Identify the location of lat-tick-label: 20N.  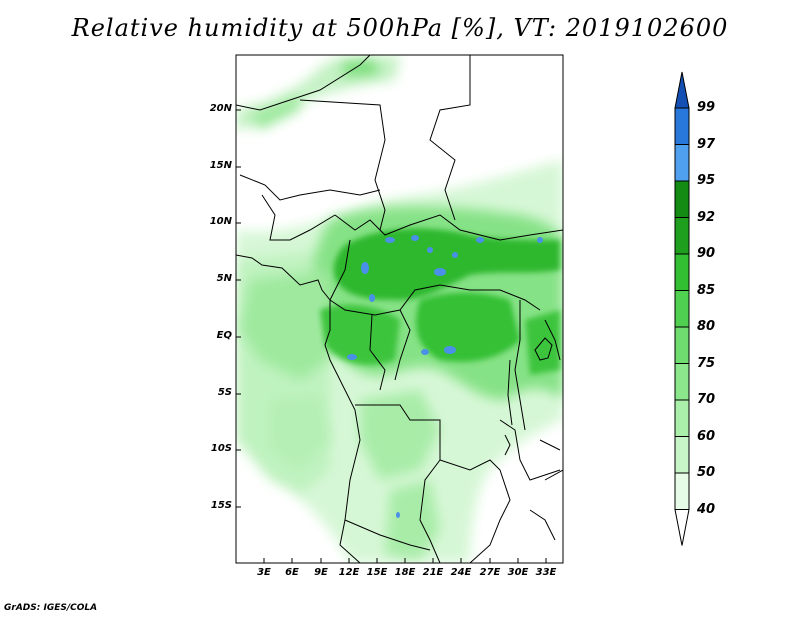
(220, 108).